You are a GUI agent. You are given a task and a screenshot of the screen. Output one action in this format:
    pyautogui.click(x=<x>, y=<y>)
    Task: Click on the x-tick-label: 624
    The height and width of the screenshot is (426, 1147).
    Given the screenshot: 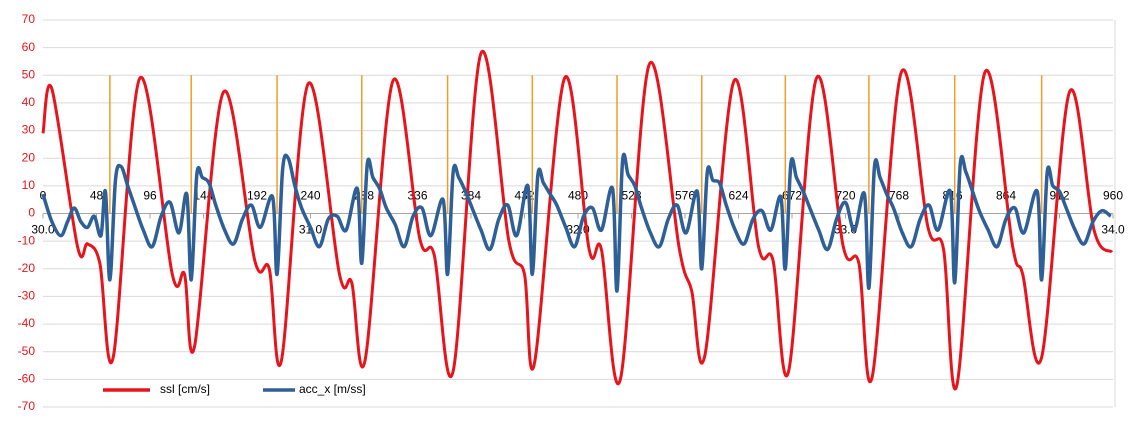 What is the action you would take?
    pyautogui.click(x=738, y=196)
    